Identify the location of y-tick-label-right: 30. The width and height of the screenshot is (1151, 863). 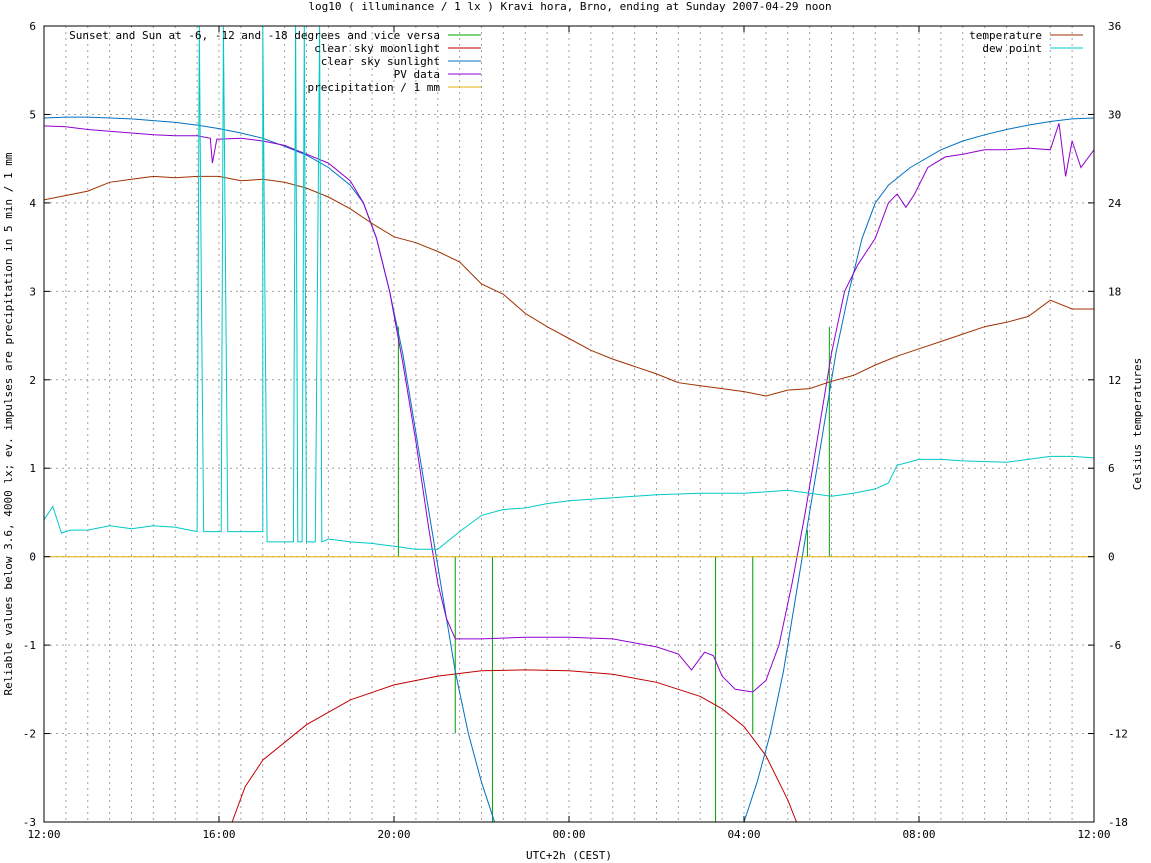
(1114, 114).